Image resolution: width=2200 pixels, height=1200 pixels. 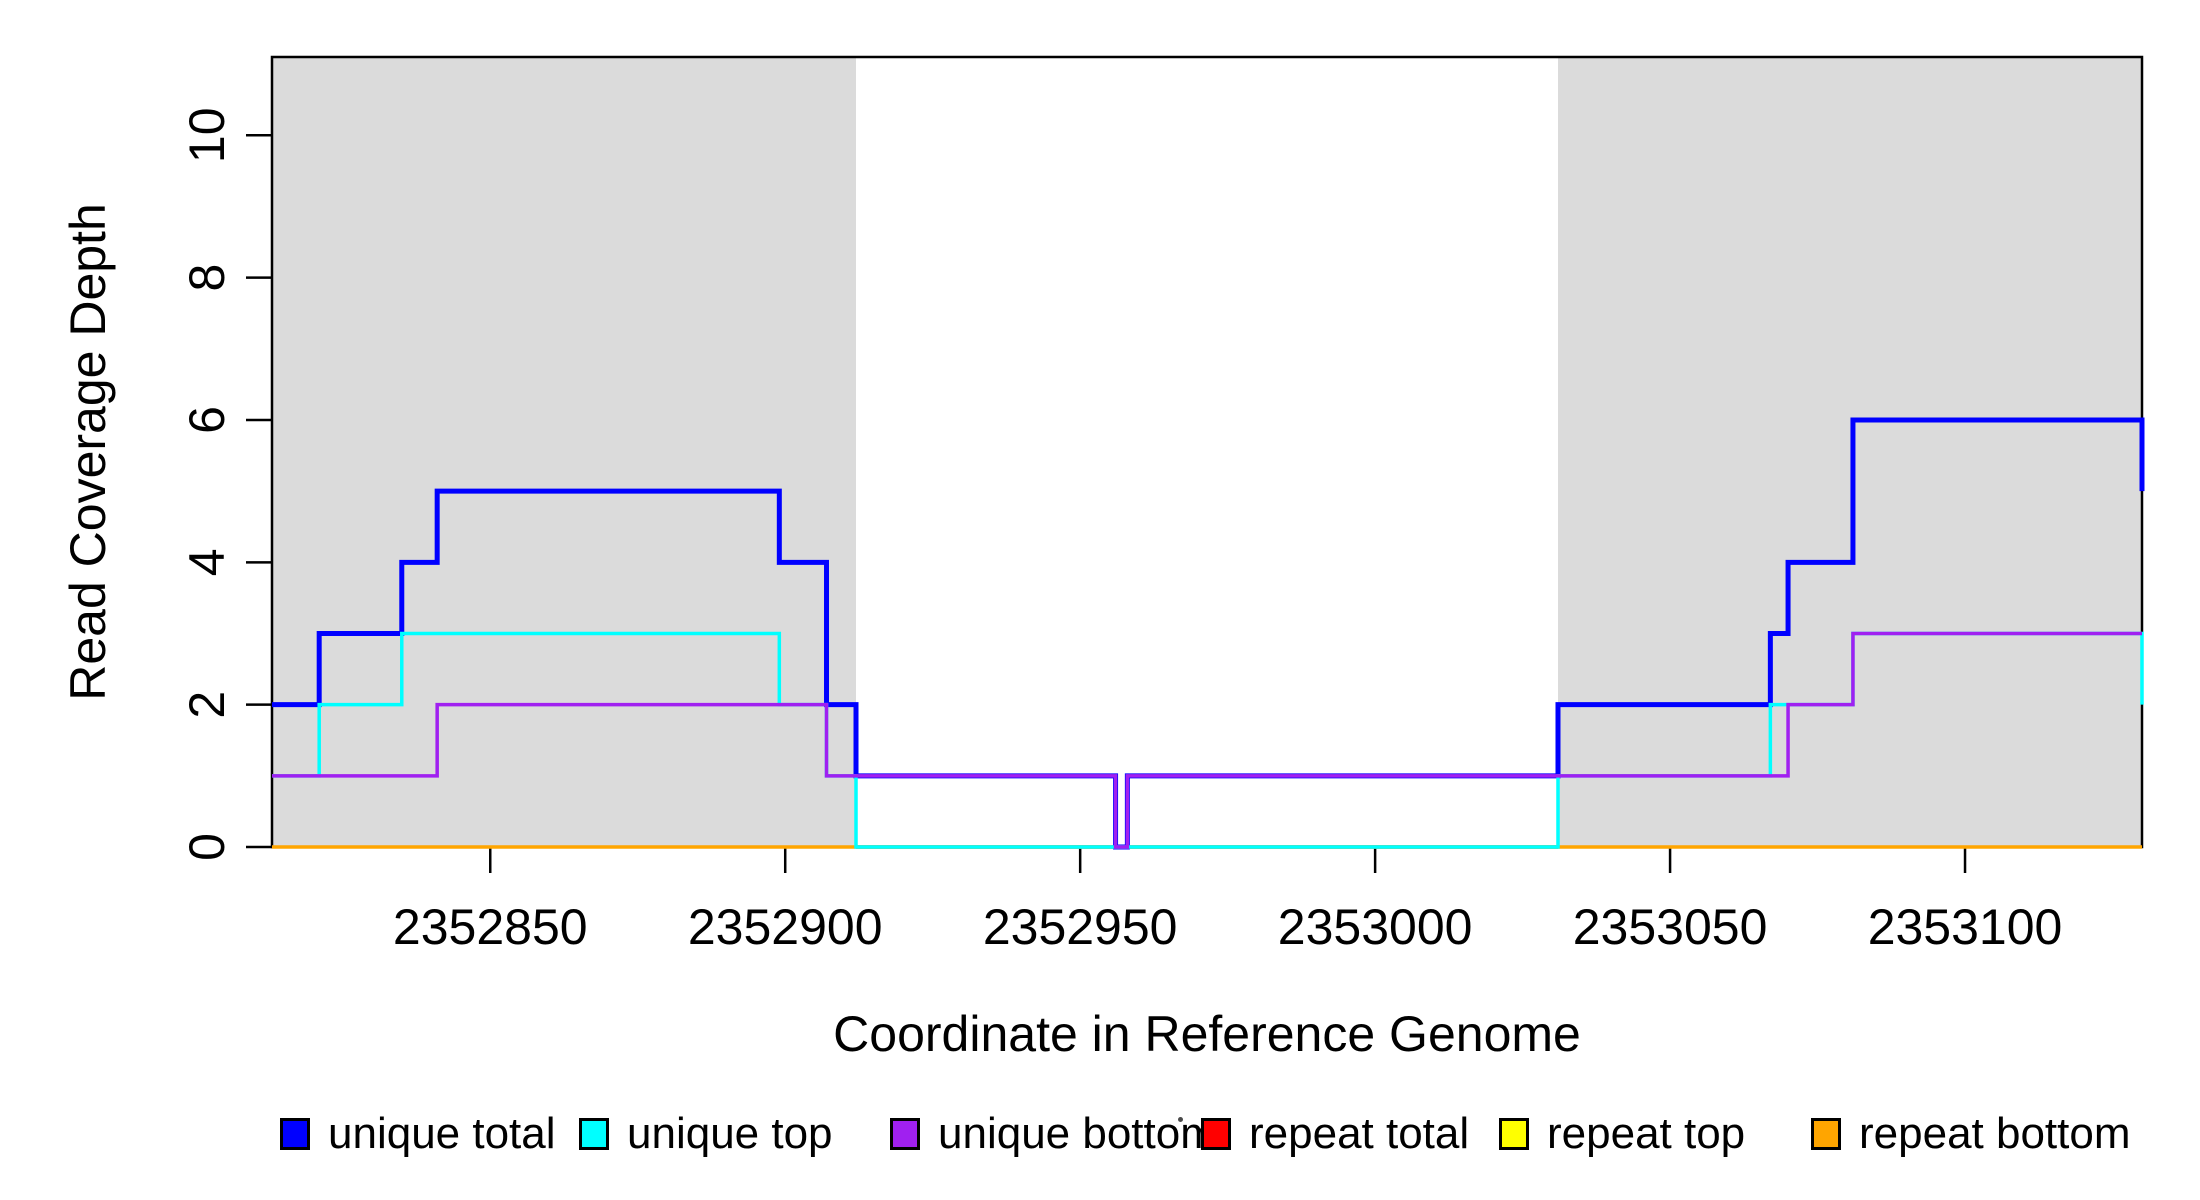 What do you see at coordinates (785, 927) in the screenshot?
I see `x-tick-label: 2352900` at bounding box center [785, 927].